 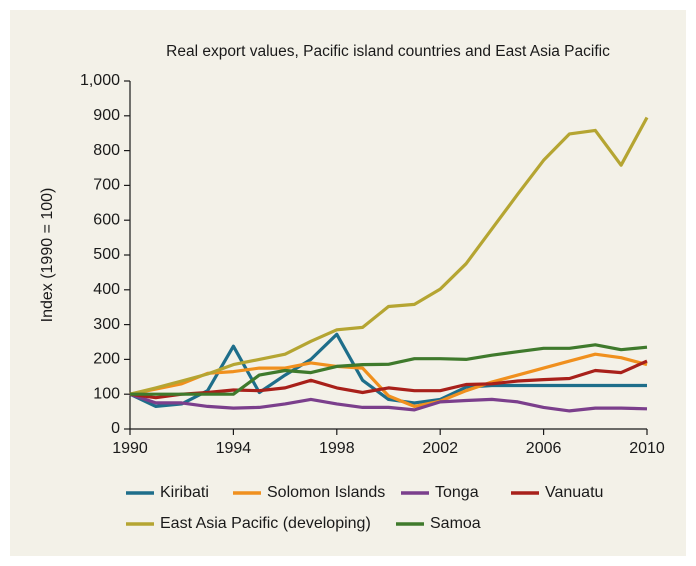 What do you see at coordinates (106, 324) in the screenshot?
I see `y-tick-label: 300` at bounding box center [106, 324].